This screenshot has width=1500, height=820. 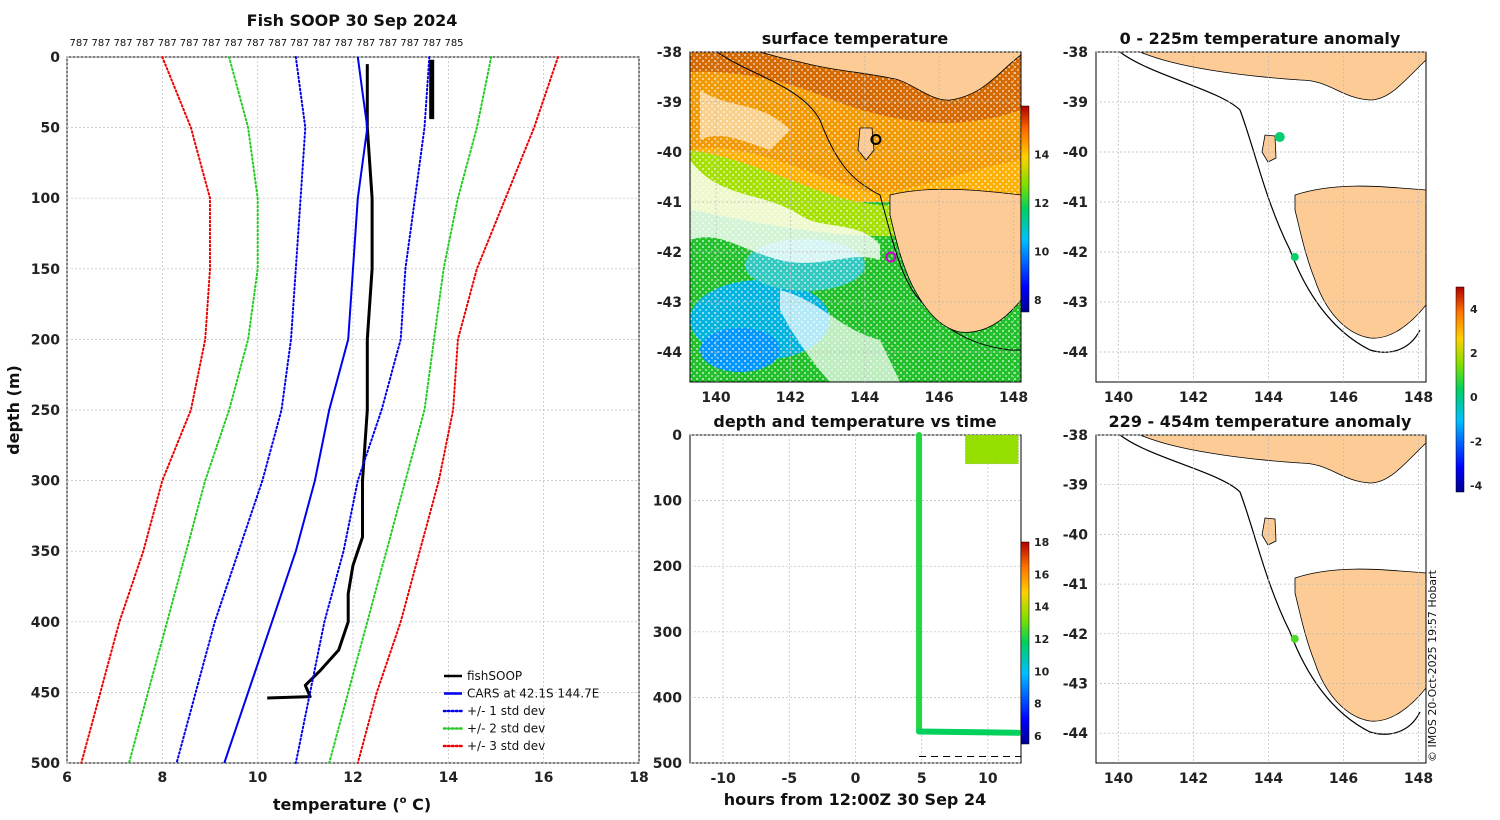 What do you see at coordinates (1418, 398) in the screenshot?
I see `anomaly-shallow-x-tick: 148` at bounding box center [1418, 398].